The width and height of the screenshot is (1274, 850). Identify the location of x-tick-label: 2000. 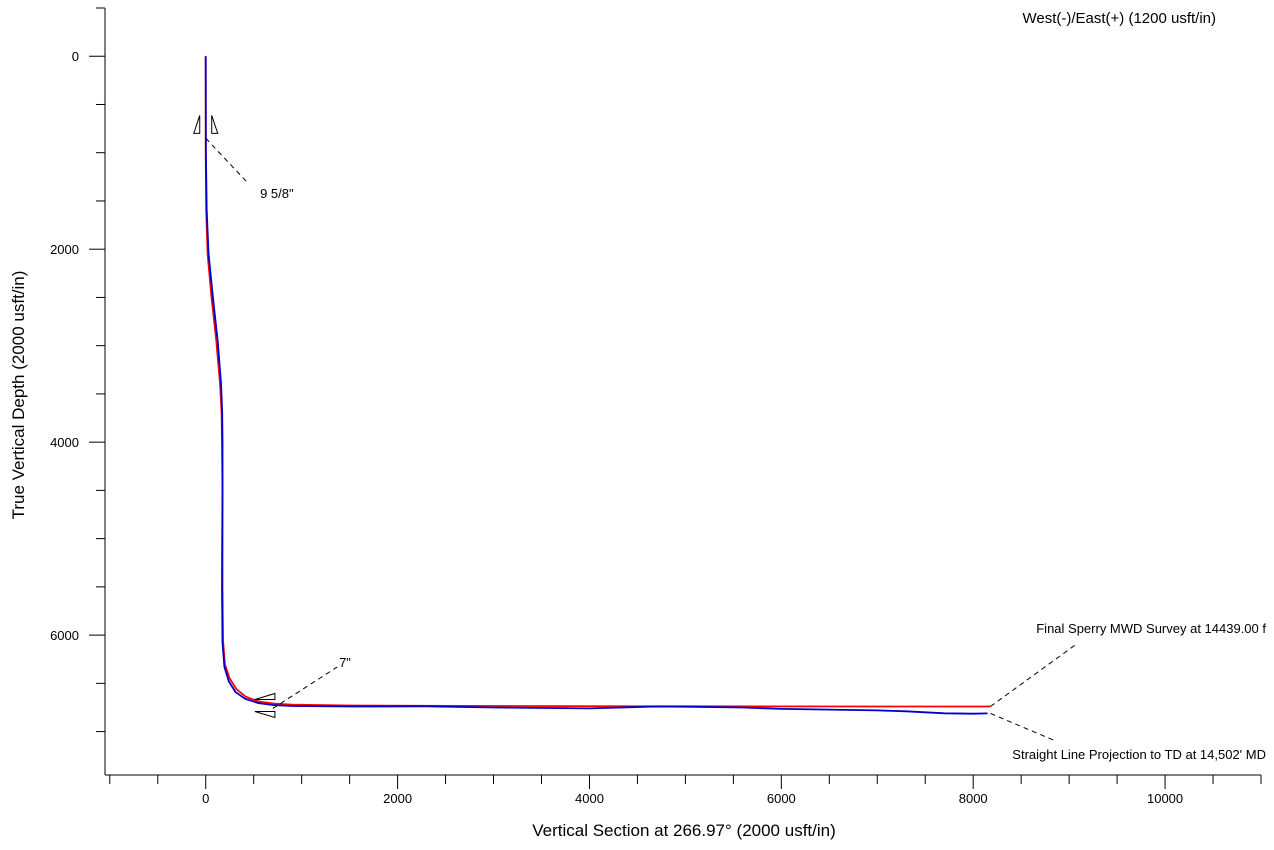
(397, 798).